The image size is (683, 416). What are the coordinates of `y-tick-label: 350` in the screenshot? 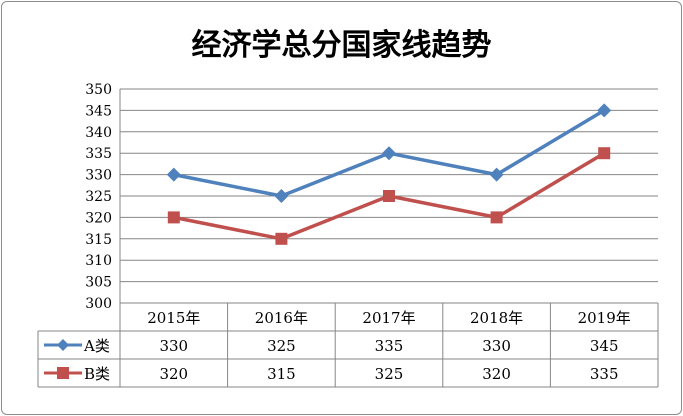 It's located at (98, 90).